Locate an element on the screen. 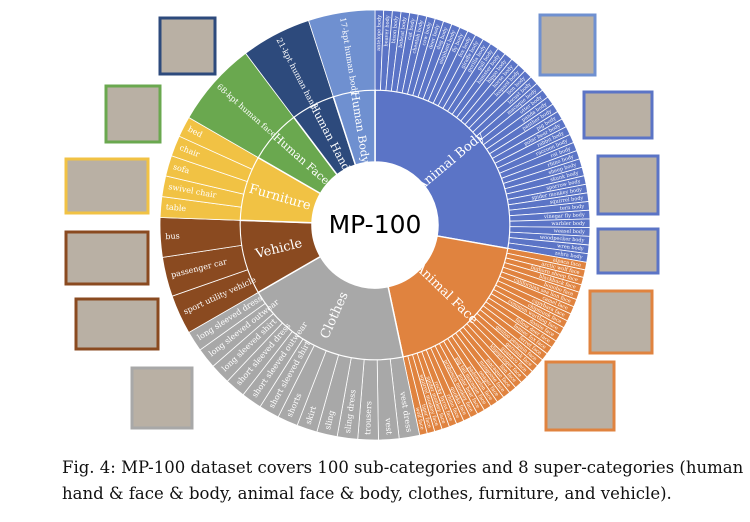  image-table is located at coordinates (107, 186).